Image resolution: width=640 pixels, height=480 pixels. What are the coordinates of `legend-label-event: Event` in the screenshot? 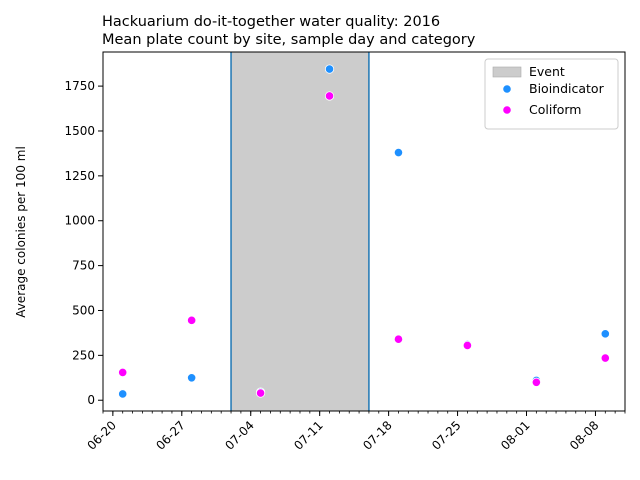 It's located at (547, 71).